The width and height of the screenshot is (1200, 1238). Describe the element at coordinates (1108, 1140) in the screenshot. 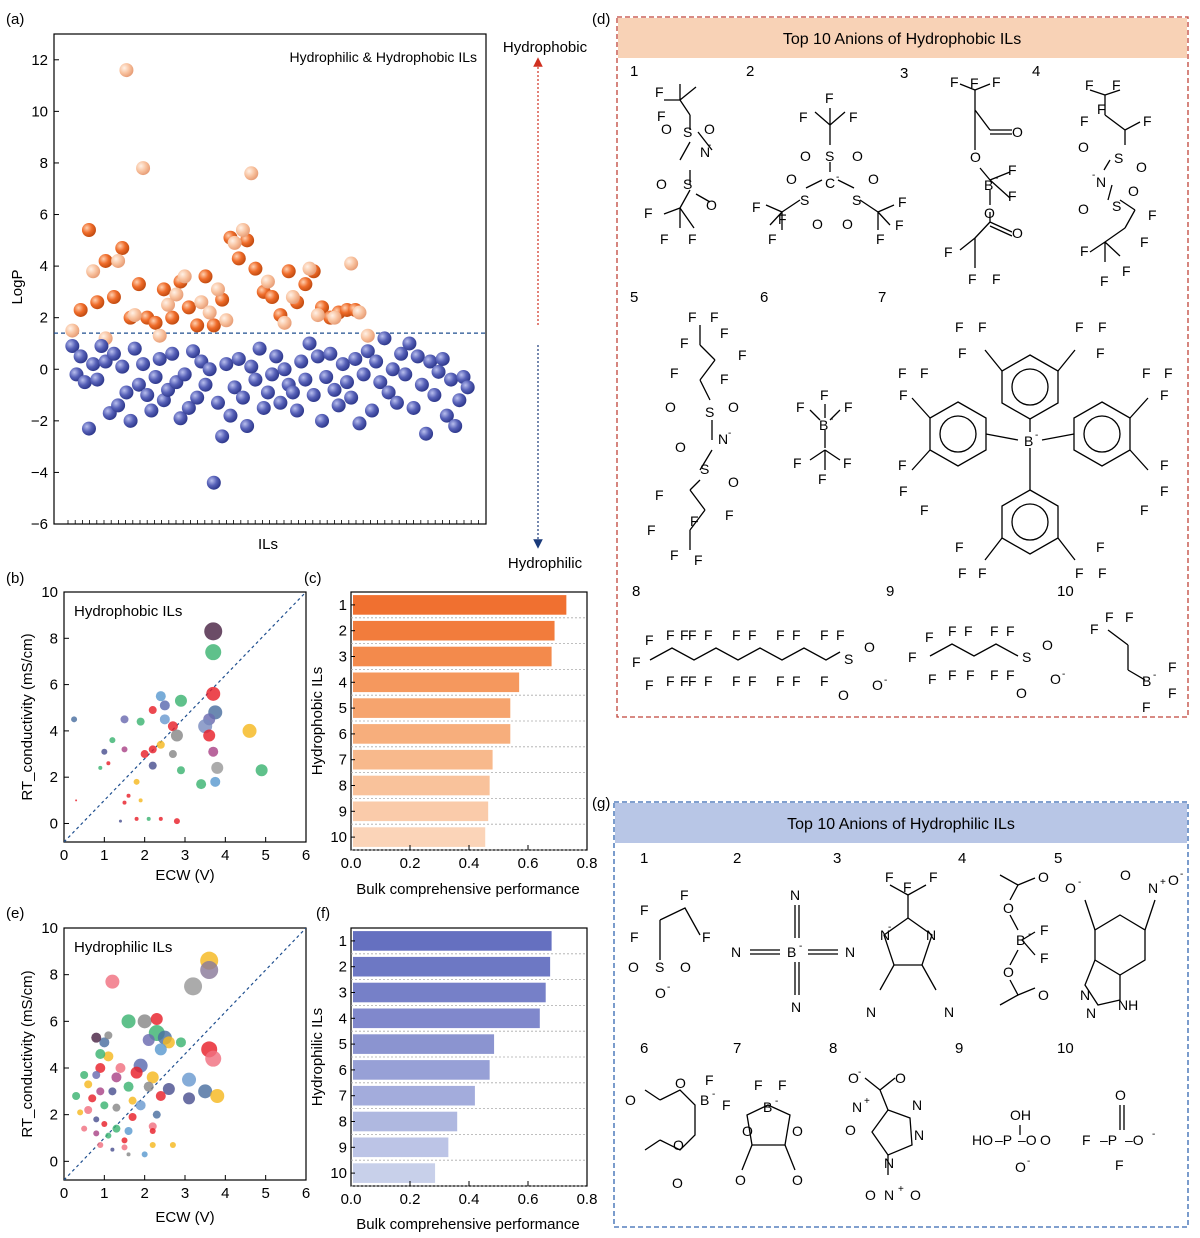

I see `svg-text: –P` at that location.